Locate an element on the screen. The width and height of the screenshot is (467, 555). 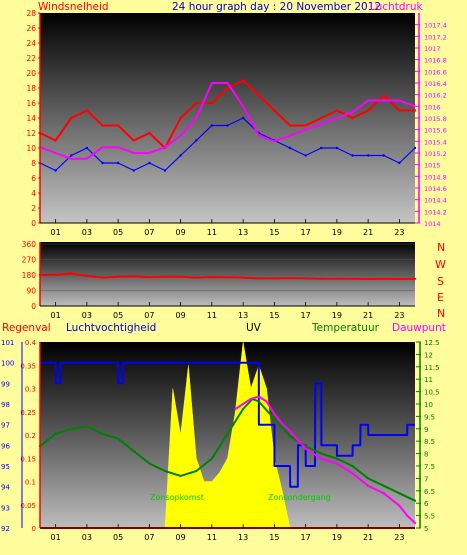
y-tick-label-temperature: 11.5 is located at coordinates (432, 368).